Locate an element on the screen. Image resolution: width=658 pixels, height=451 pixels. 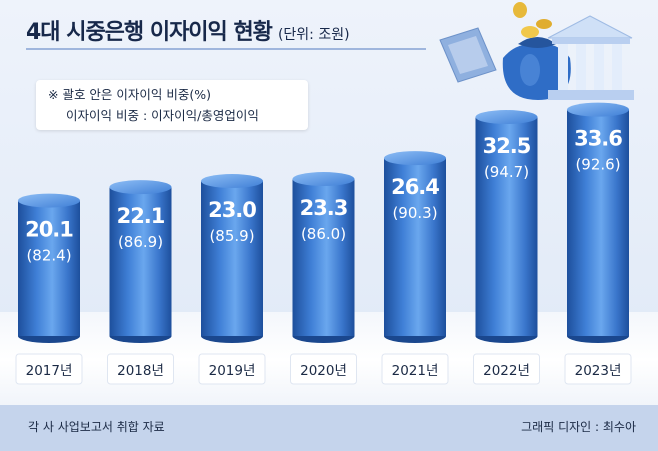
banknote-icon is located at coordinates (468, 55).